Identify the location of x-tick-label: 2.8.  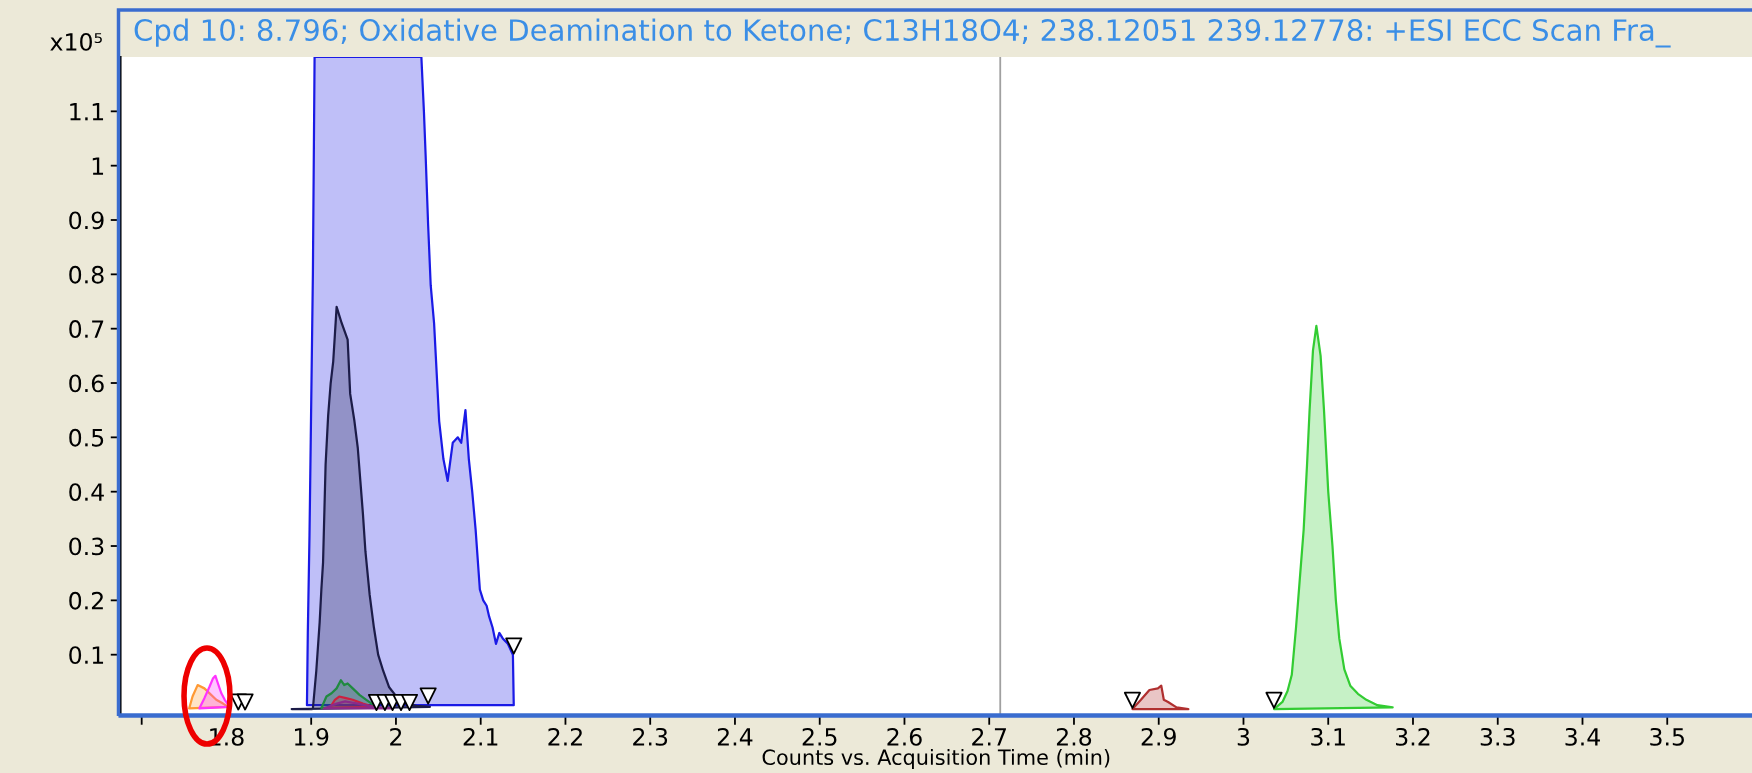
(1074, 736).